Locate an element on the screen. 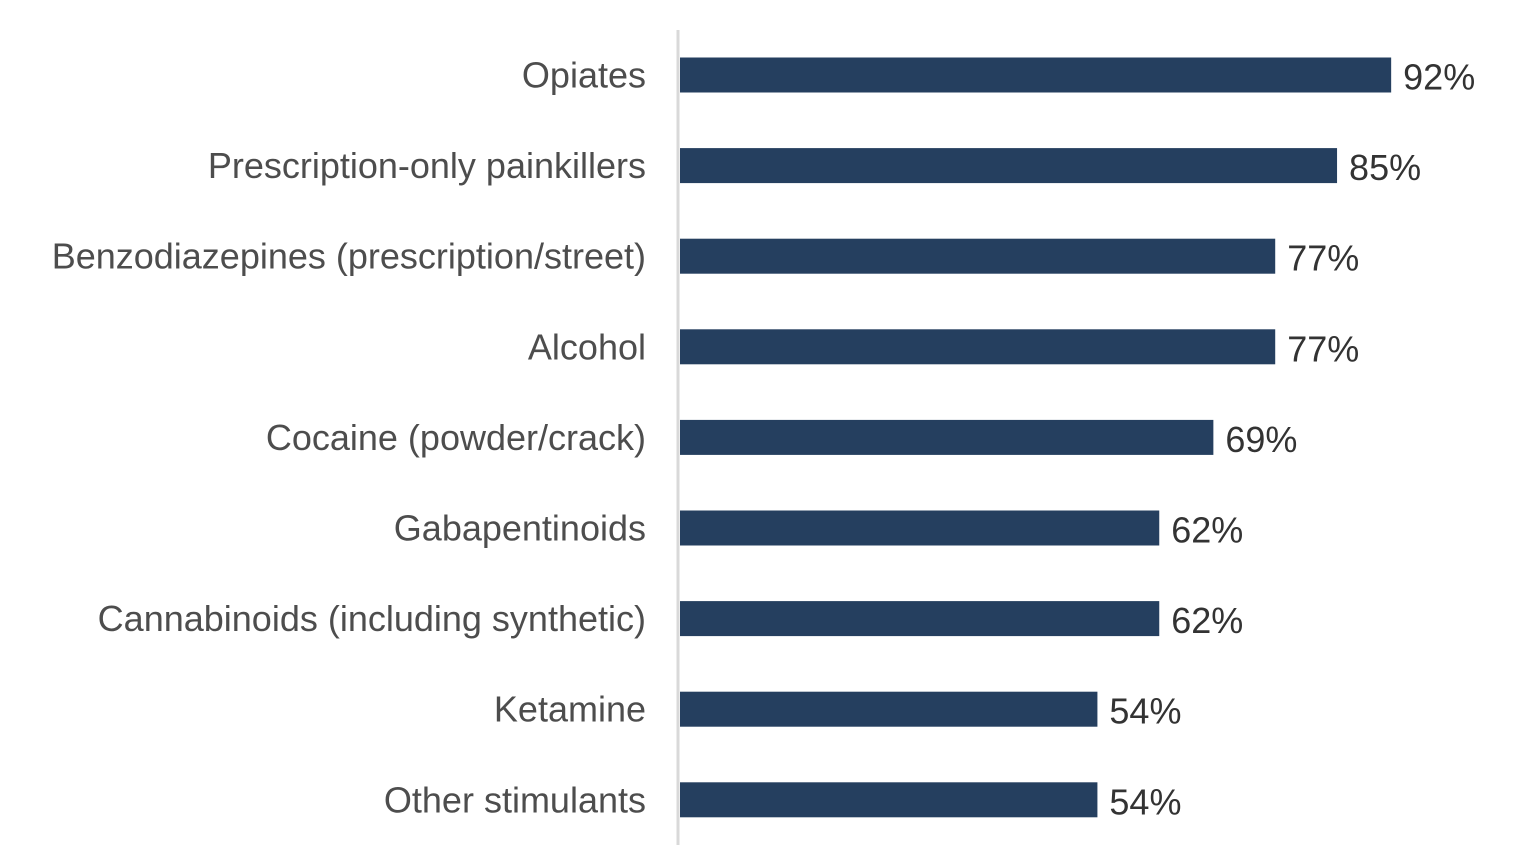 This screenshot has width=1518, height=862. category-label: Benzodiazepines (prescription/street) is located at coordinates (349, 256).